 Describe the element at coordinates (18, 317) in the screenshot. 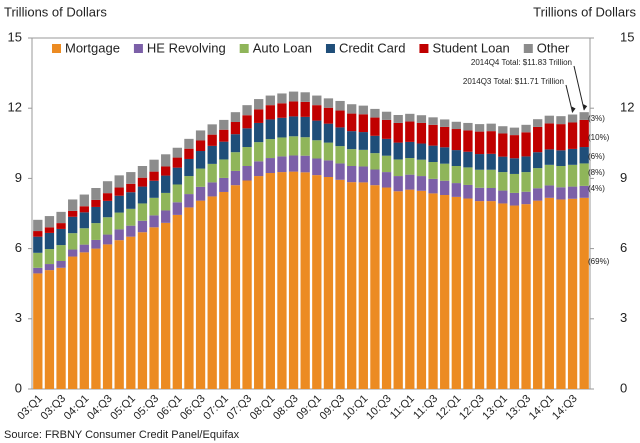

I see `y-tick-label: 3` at that location.